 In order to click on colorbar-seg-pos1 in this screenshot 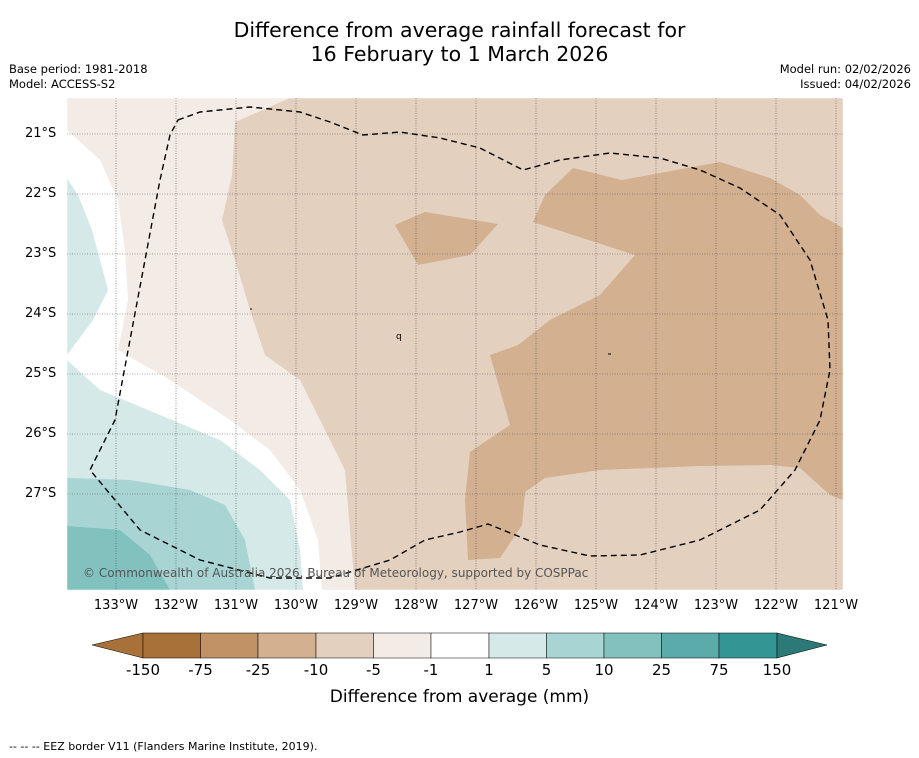, I will do `click(517, 645)`.